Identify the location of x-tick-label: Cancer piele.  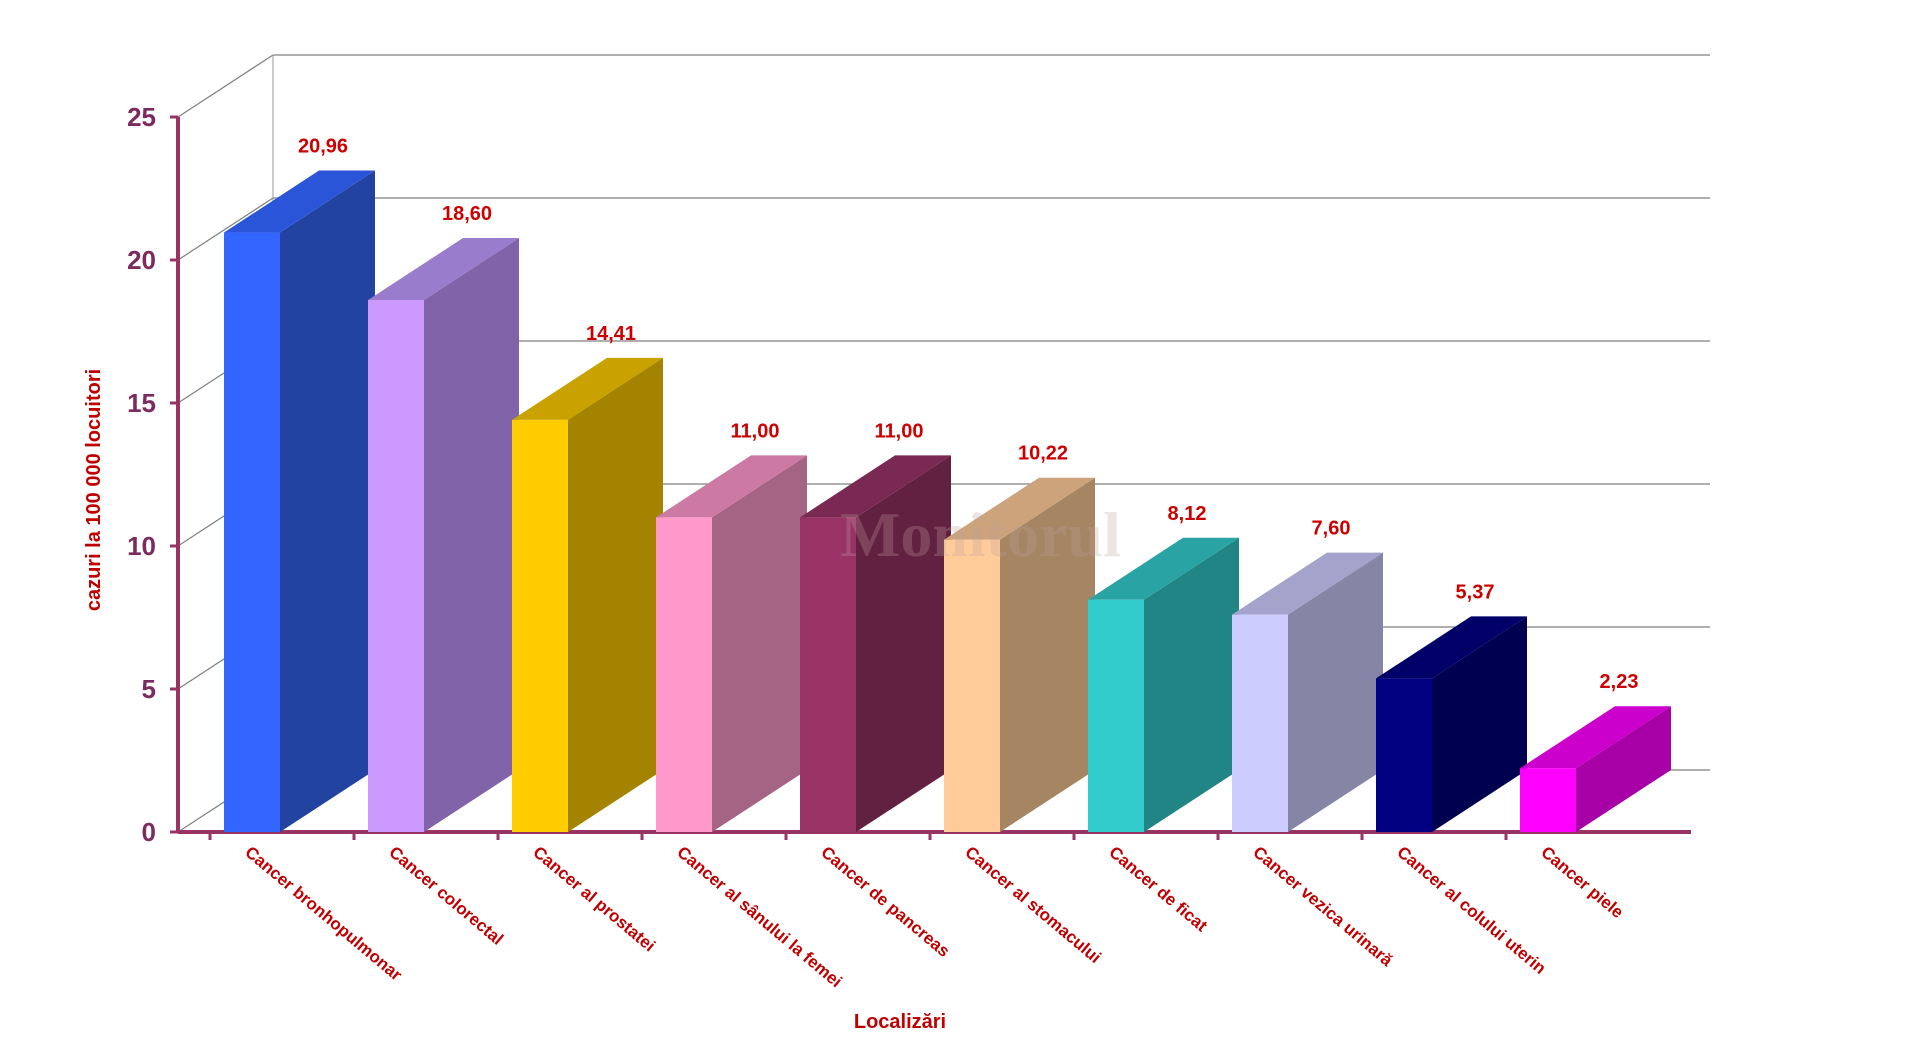
(1582, 883).